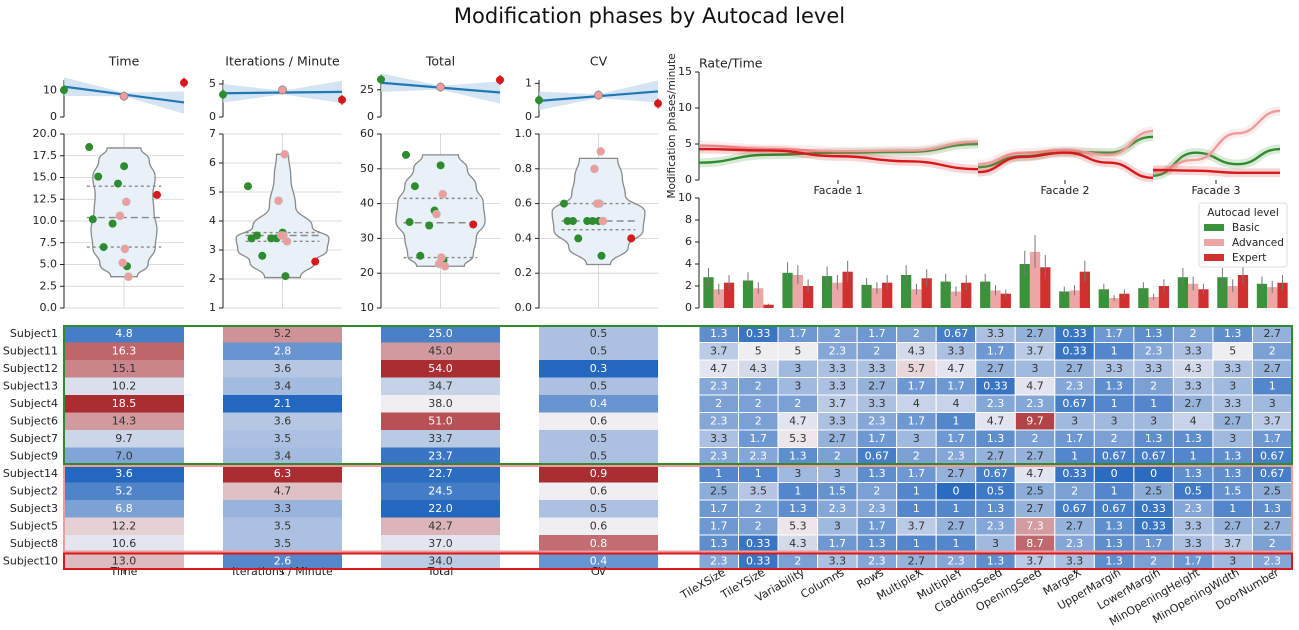 The height and width of the screenshot is (630, 1299). Describe the element at coordinates (926, 293) in the screenshot. I see `bar-expert-MultipleX` at that location.